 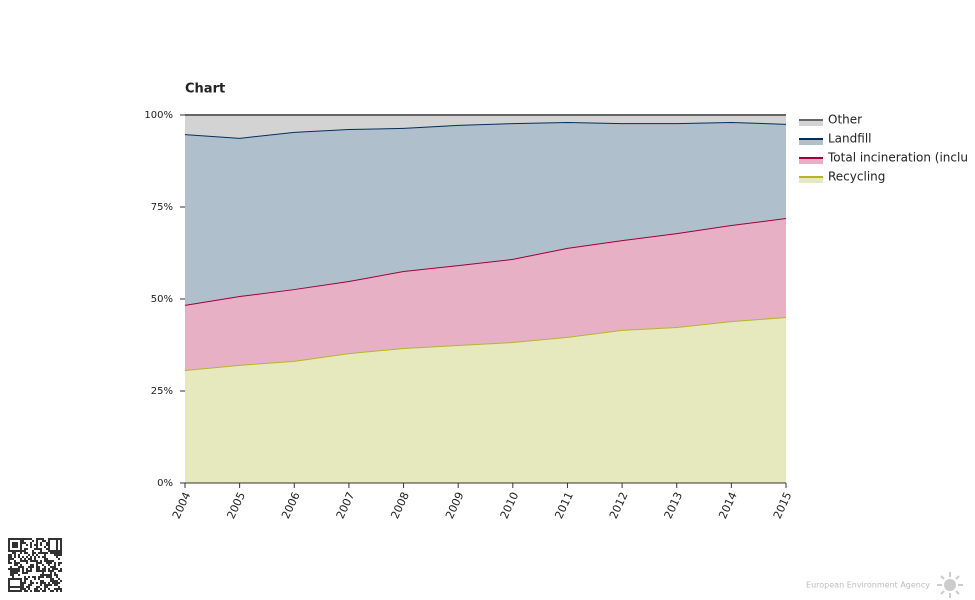 What do you see at coordinates (162, 299) in the screenshot?
I see `y-tick-label: 50%` at bounding box center [162, 299].